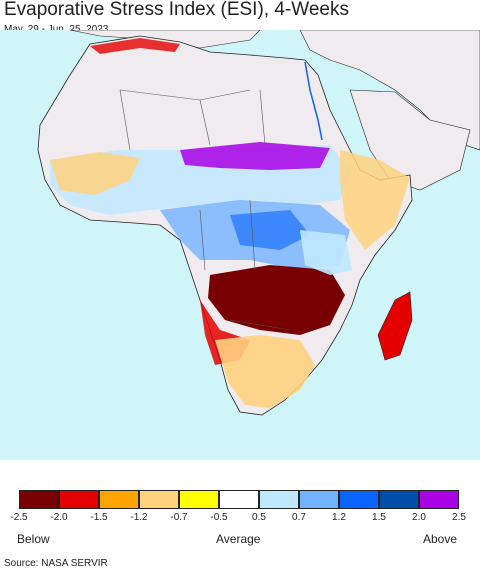  What do you see at coordinates (326, 252) in the screenshot?
I see `east-africa-mixed` at bounding box center [326, 252].